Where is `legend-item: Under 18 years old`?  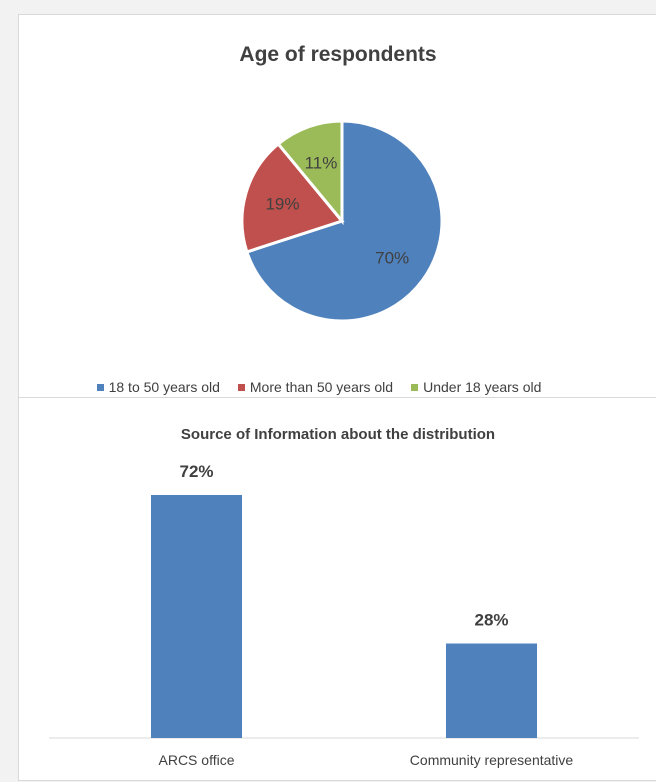 legend-item: Under 18 years old is located at coordinates (476, 387).